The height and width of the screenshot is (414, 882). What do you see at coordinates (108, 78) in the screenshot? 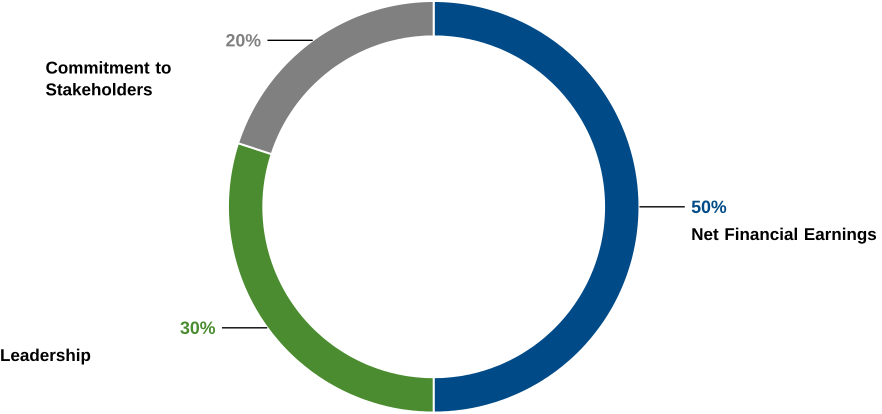
I see `slice-label: Commitment to Stakeholders` at bounding box center [108, 78].